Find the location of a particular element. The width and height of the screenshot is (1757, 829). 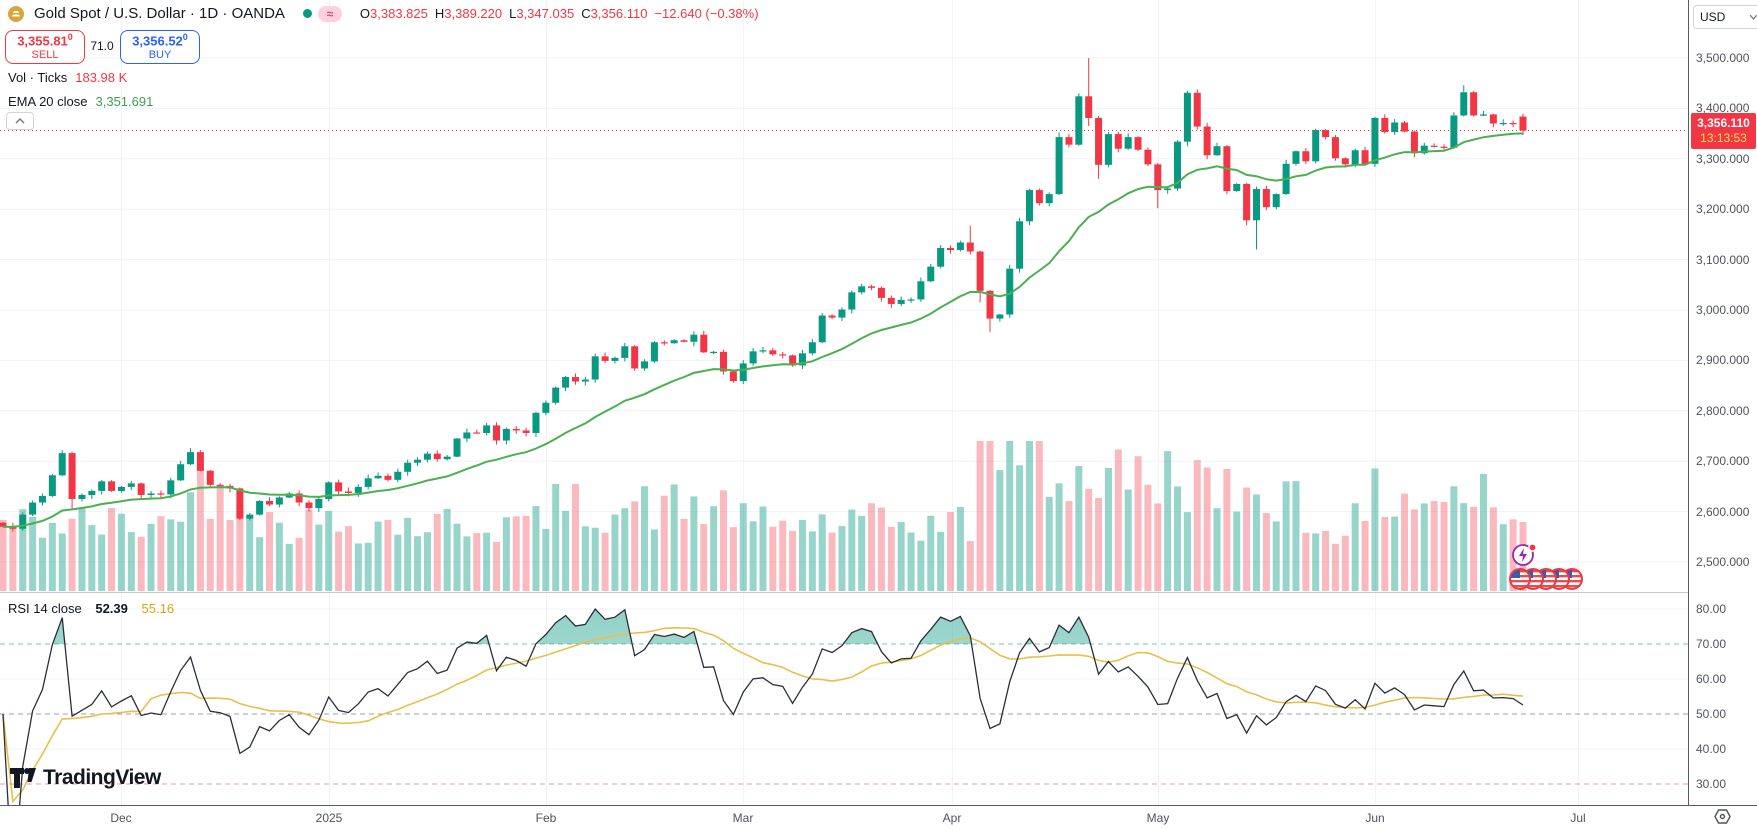

market-status-icon is located at coordinates (307, 13).